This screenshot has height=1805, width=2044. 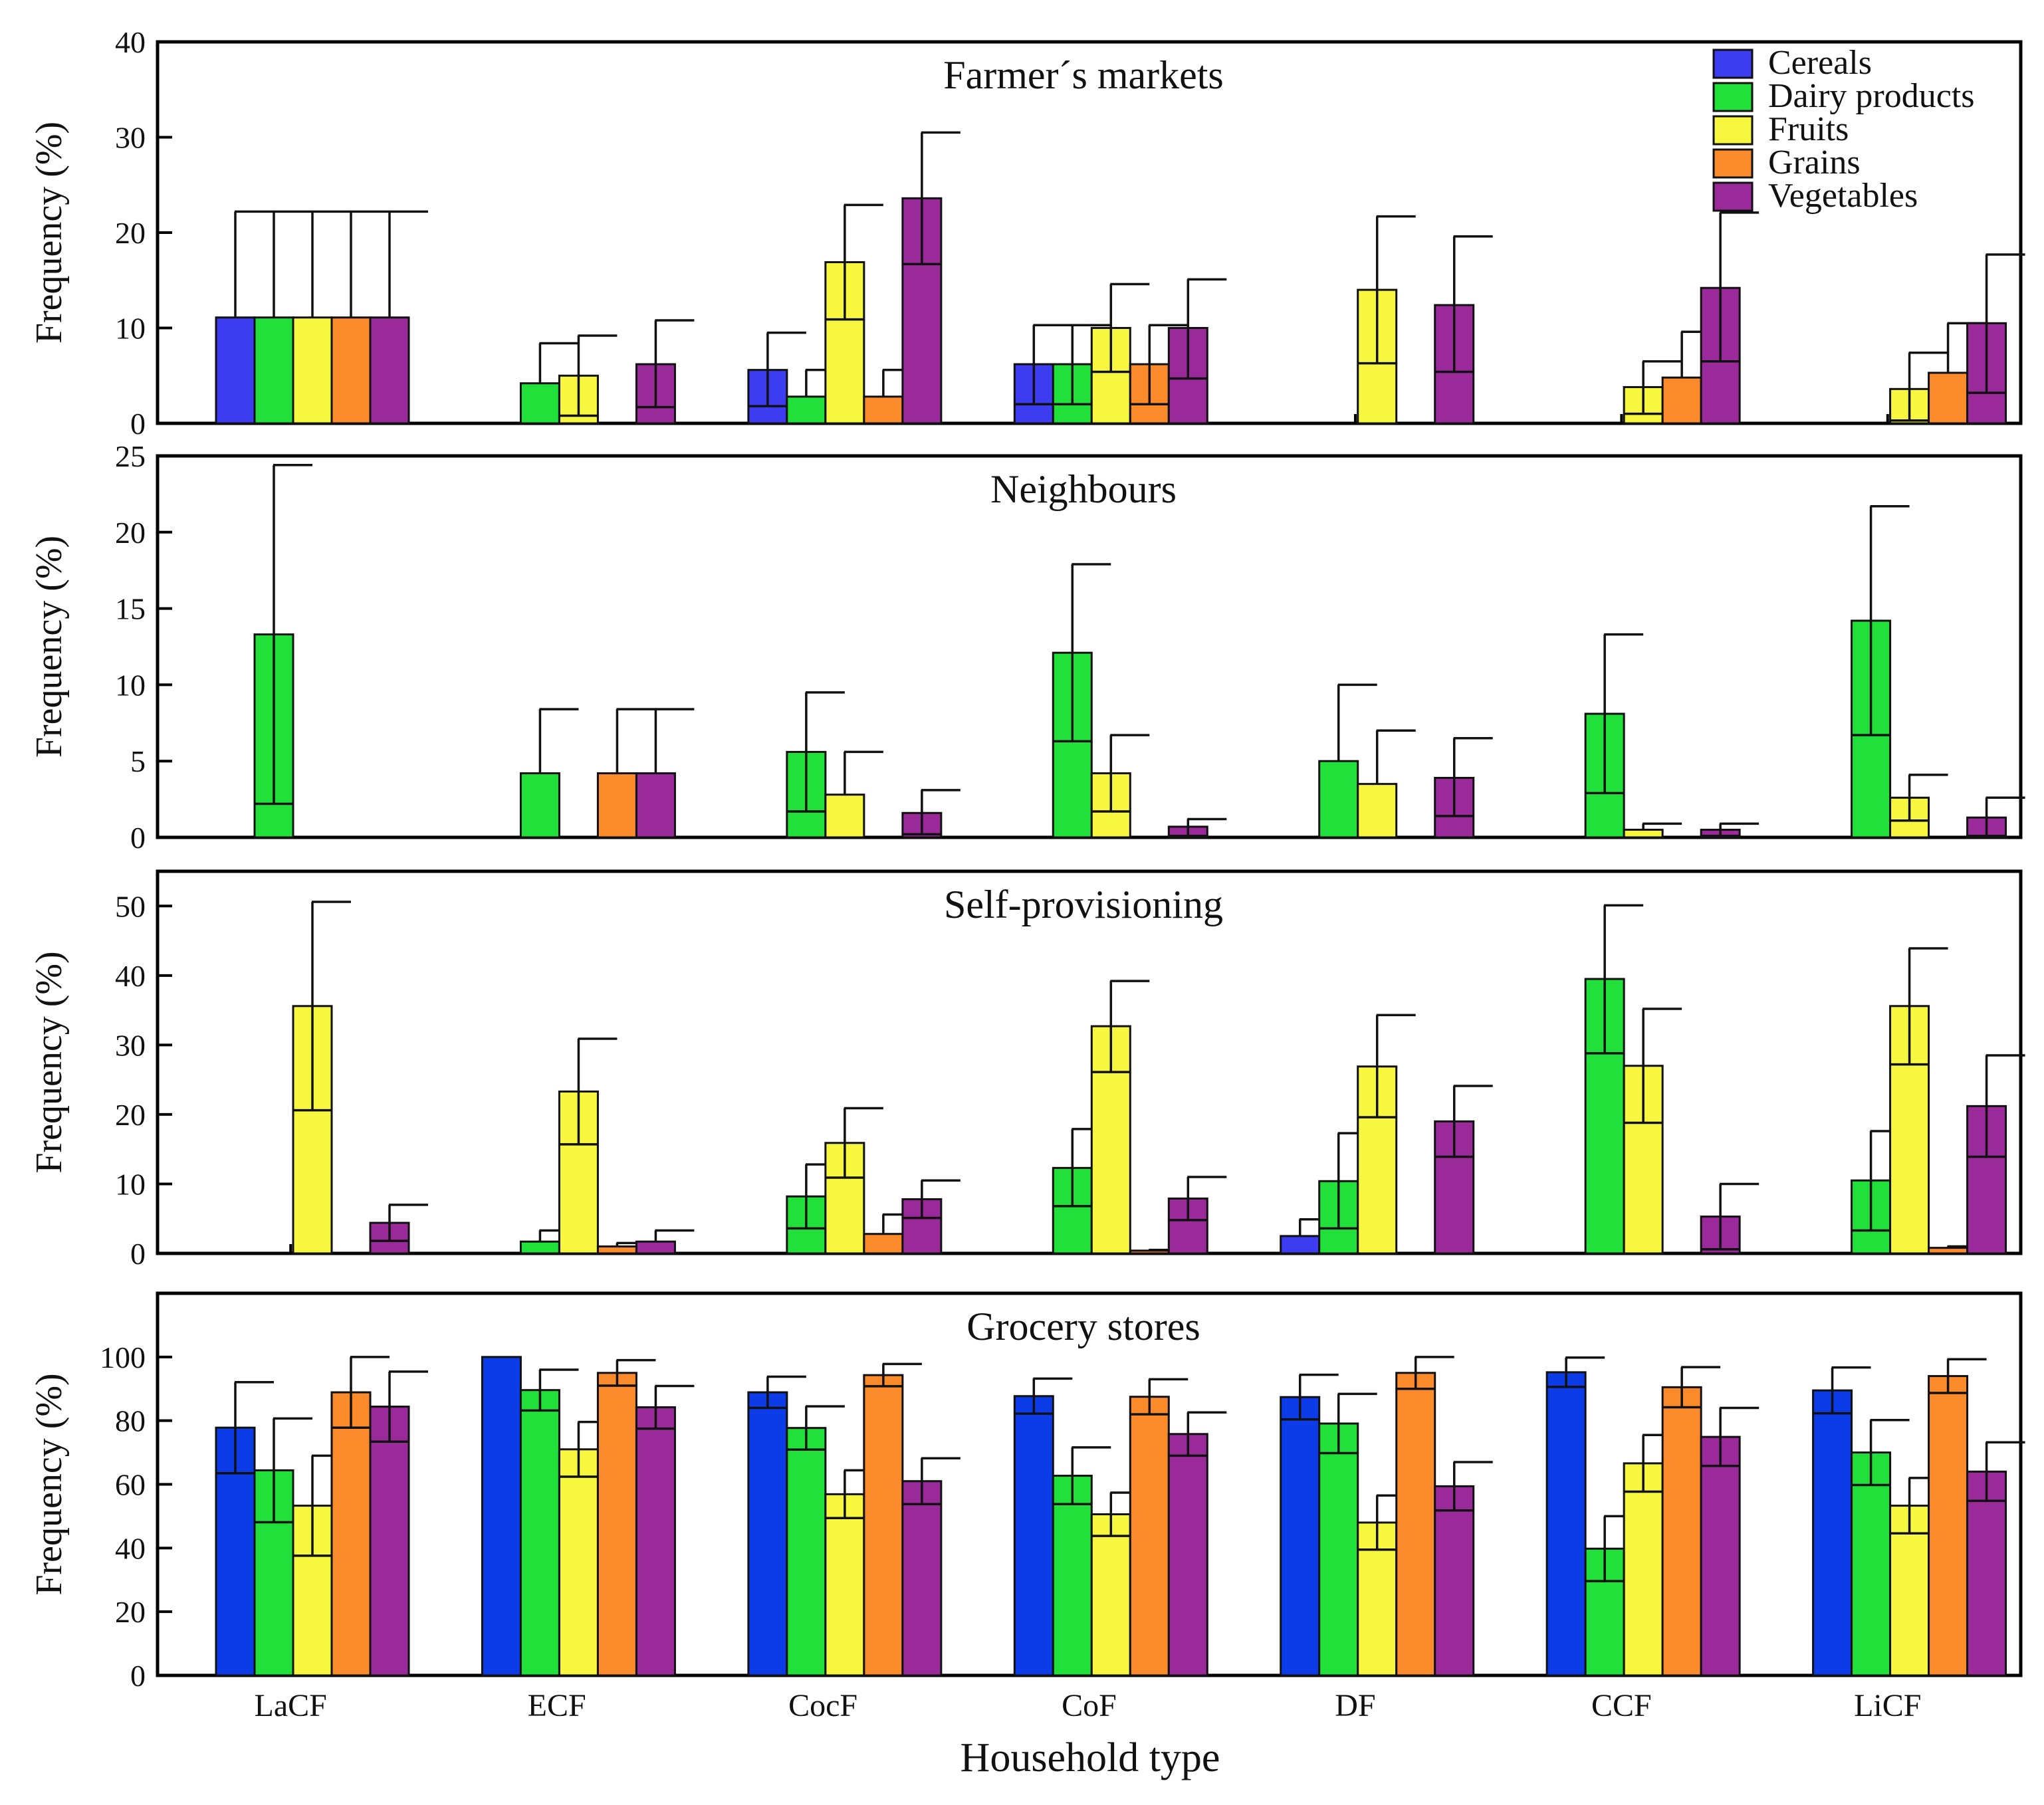 I want to click on legend-label: Dairy products, so click(x=1871, y=96).